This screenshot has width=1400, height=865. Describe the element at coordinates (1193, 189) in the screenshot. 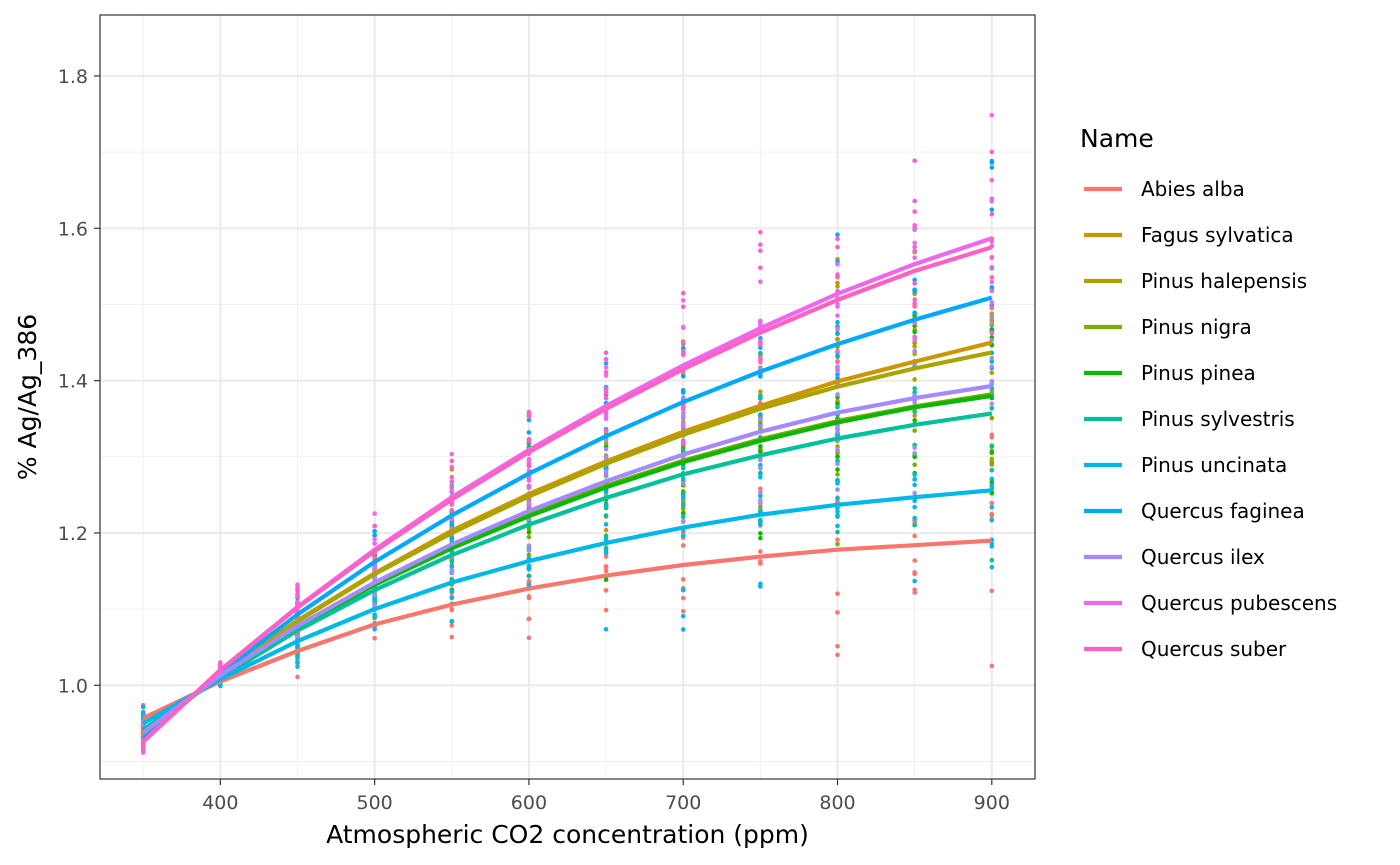

I see `legend-label: Abies alba` at that location.